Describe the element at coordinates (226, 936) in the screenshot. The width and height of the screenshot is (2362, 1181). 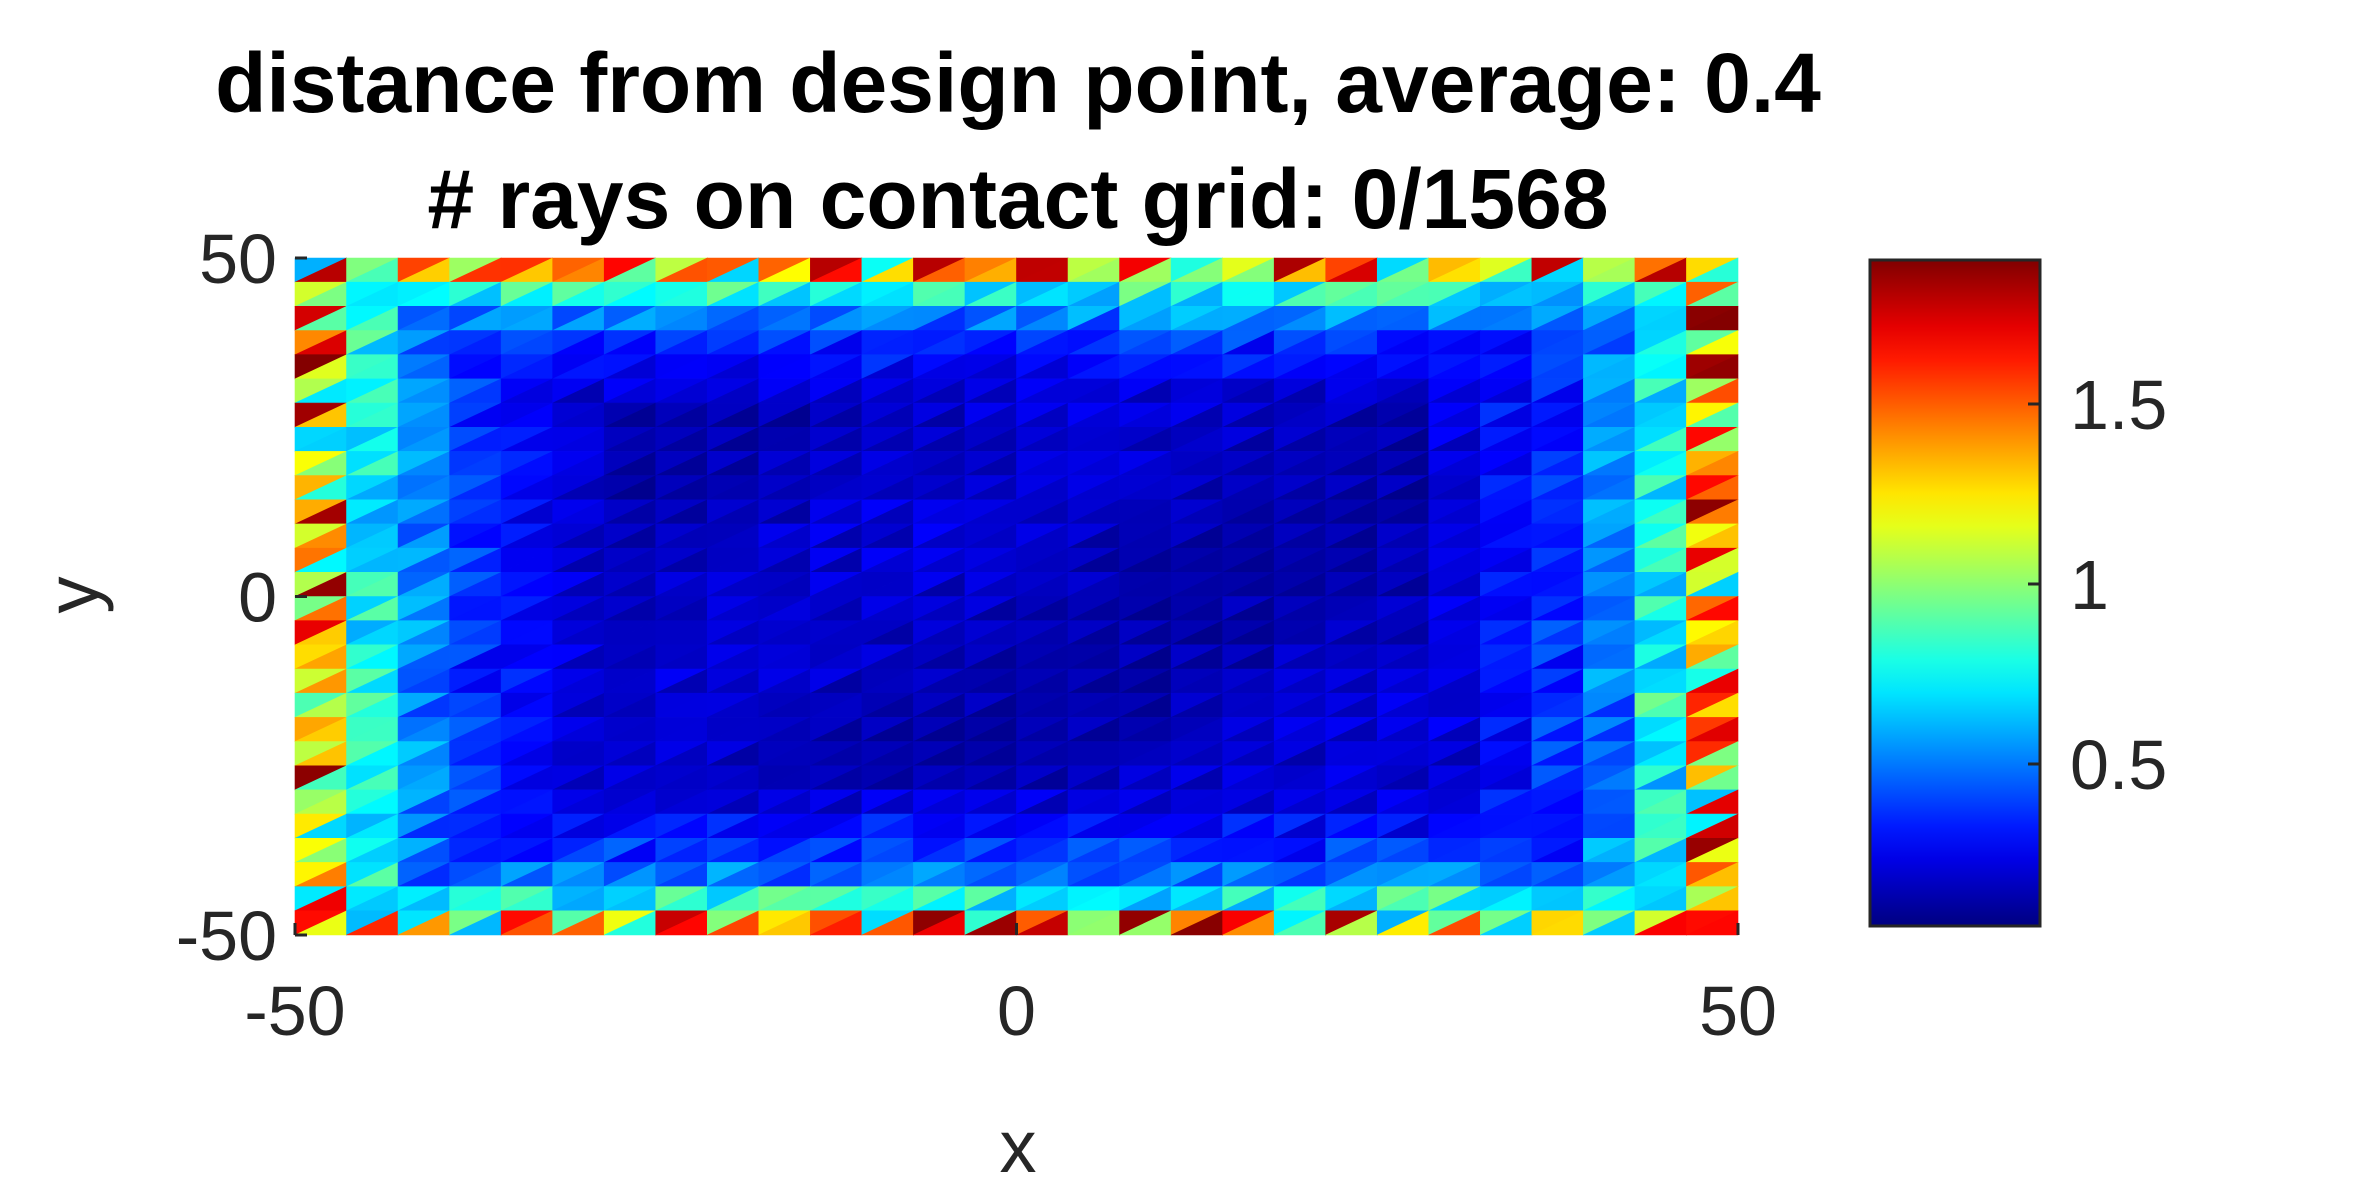
I see `y-tick-label: -50` at that location.